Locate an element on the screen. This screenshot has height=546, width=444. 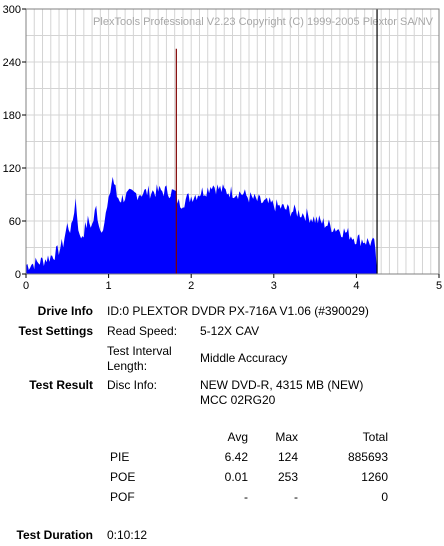
test-interval-row: Test Interval Length: Middle Accuracy is located at coordinates (222, 359).